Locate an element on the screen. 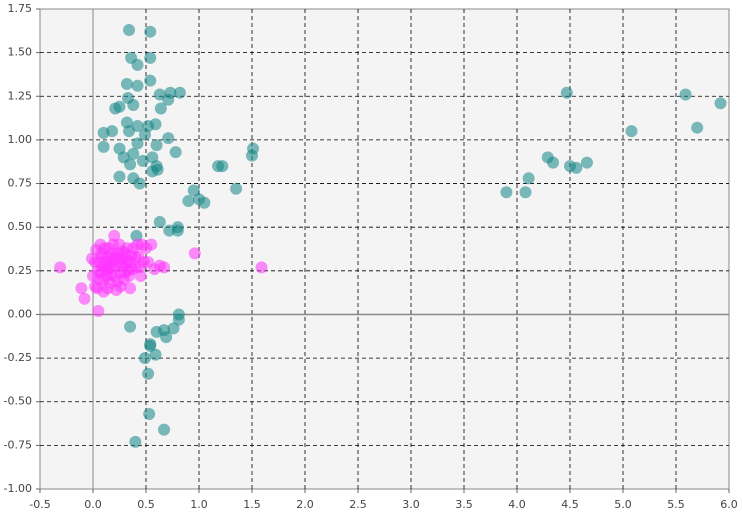  y-tick-label: 1.00 is located at coordinates (20, 139).